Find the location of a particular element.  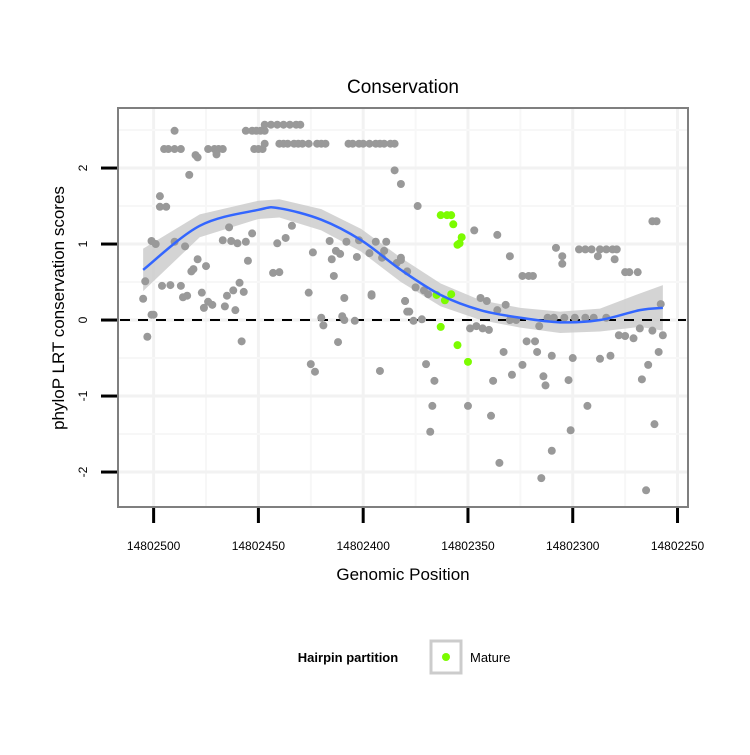

legend-key-box is located at coordinates (446, 657).